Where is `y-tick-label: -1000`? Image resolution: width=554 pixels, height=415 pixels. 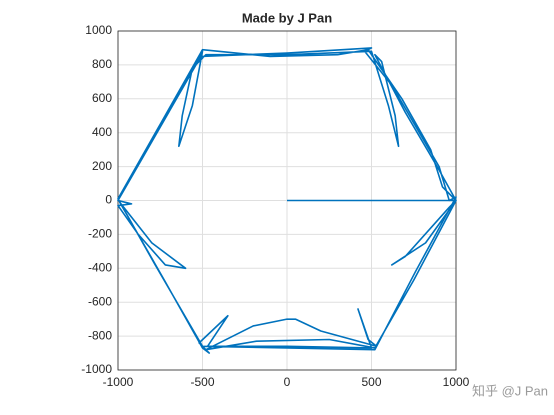 y-tick-label: -1000 is located at coordinates (96, 369).